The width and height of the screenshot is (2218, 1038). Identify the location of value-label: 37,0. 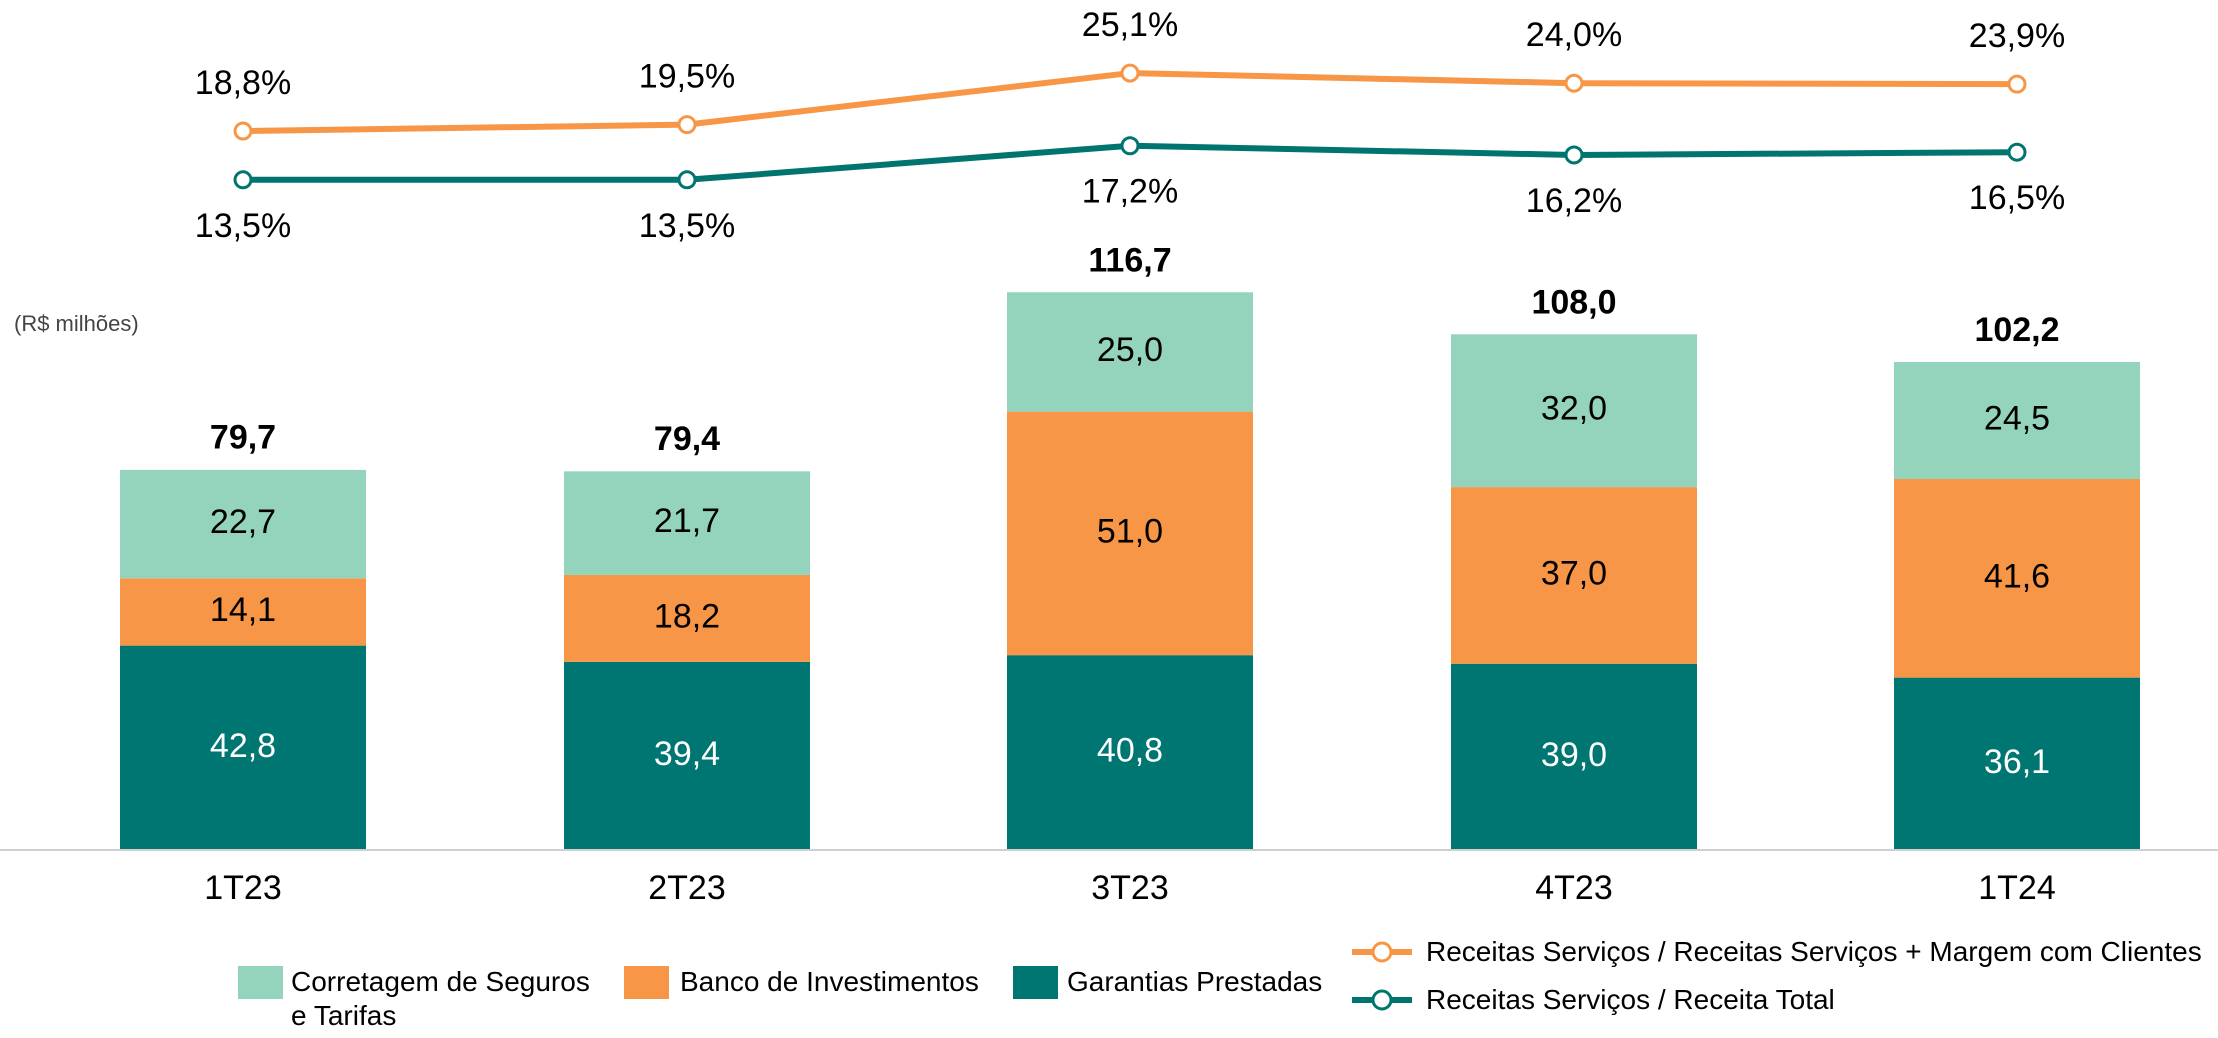
(1574, 573).